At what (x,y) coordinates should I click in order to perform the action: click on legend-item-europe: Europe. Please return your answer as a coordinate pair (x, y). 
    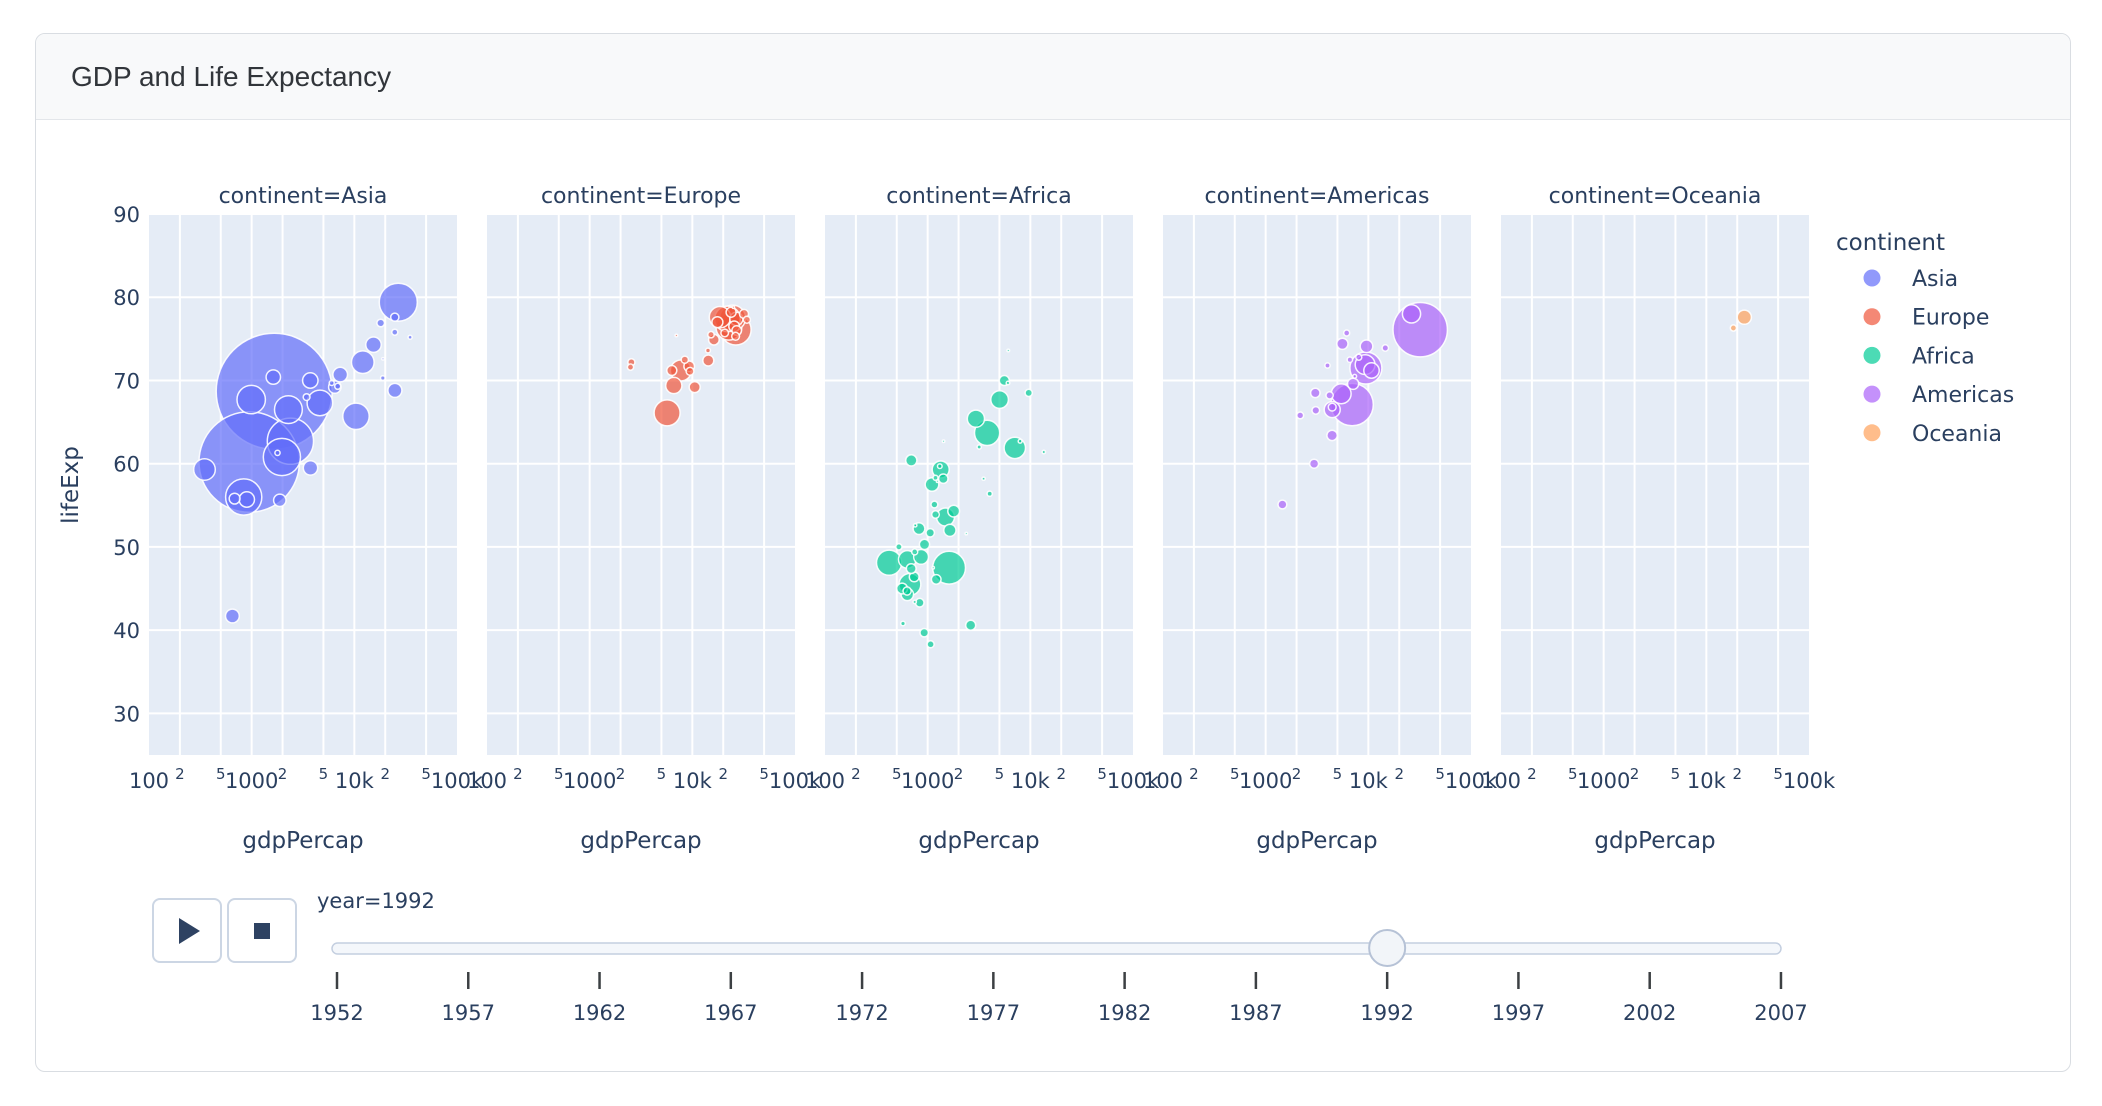
    Looking at the image, I should click on (1926, 318).